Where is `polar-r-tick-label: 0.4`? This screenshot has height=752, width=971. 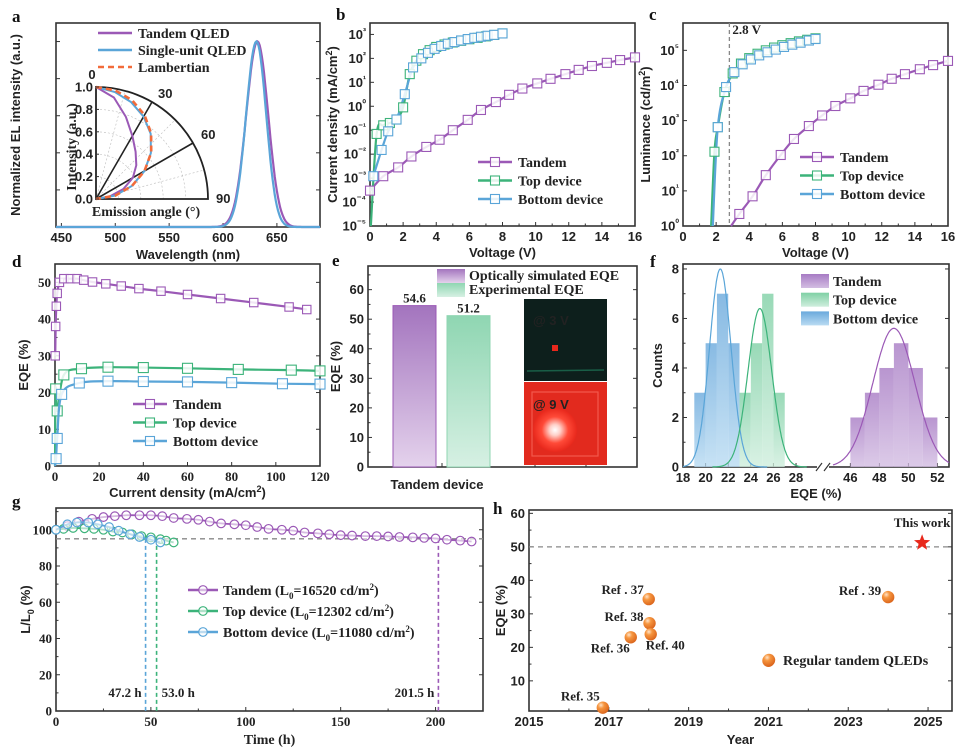
polar-r-tick-label: 0.4 is located at coordinates (84, 154).